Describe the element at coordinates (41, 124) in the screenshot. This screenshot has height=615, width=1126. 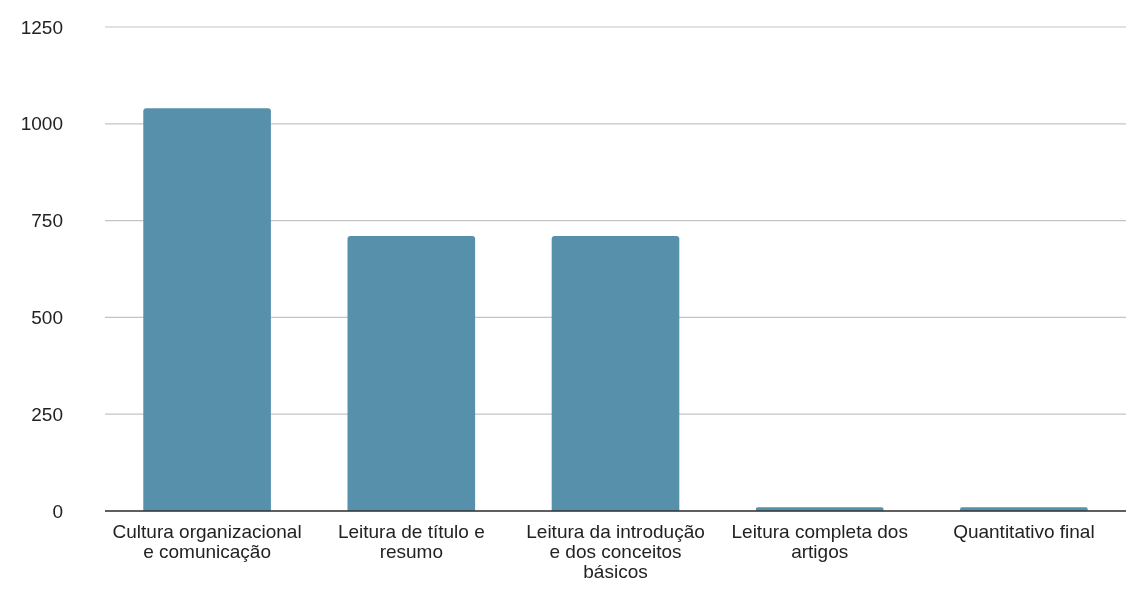
I see `y-tick-label: 1000` at that location.